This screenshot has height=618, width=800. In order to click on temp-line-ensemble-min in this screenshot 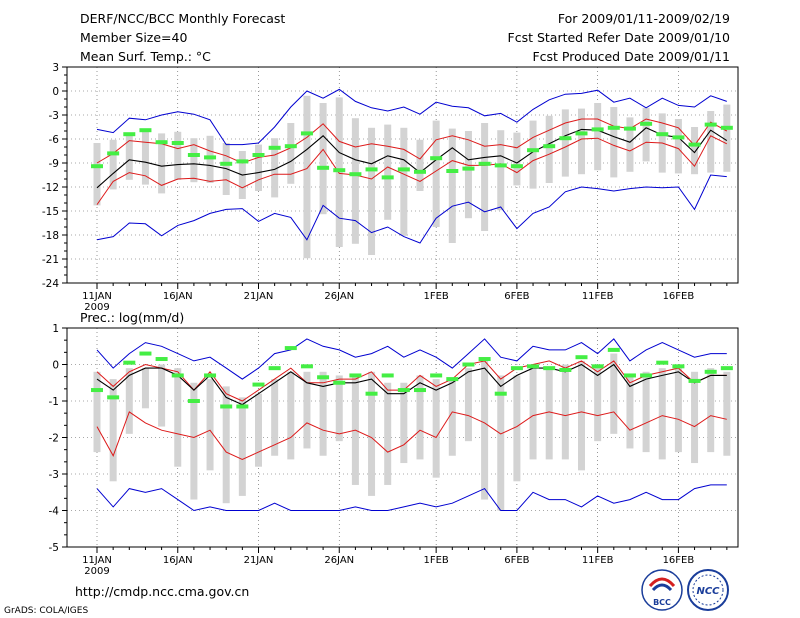, I will do `click(411, 209)`.